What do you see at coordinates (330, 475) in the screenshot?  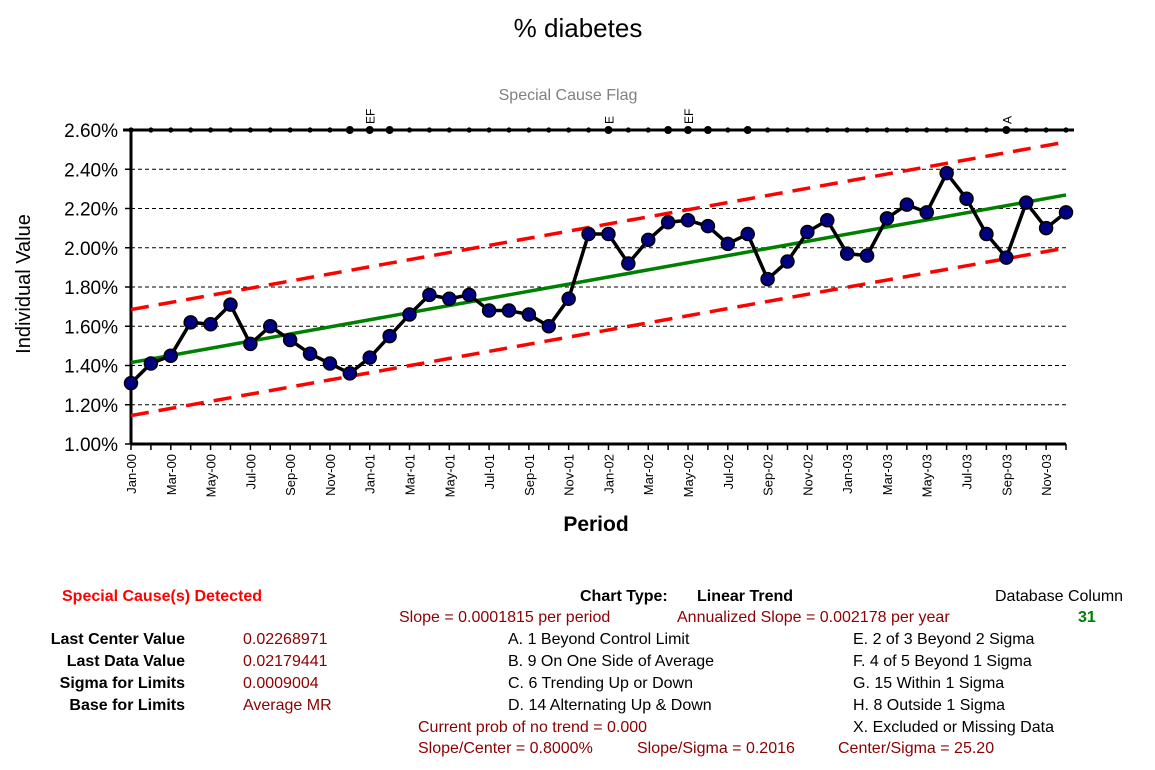 I see `x-tick-label: Nov-00` at bounding box center [330, 475].